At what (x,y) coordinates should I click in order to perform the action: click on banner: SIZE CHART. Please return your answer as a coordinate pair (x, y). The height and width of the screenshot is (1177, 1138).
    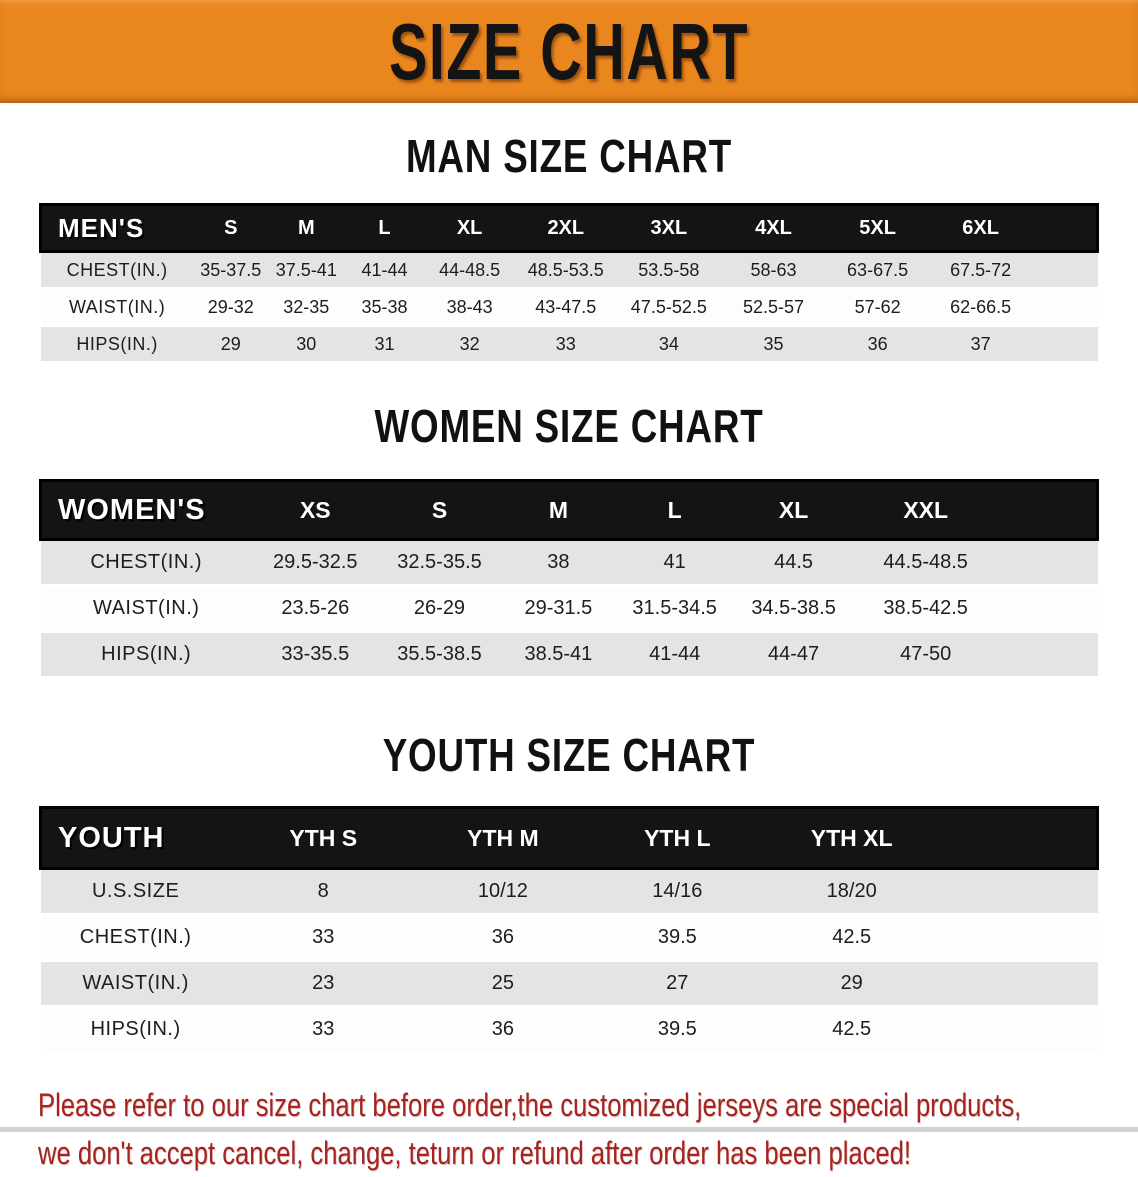
    Looking at the image, I should click on (569, 51).